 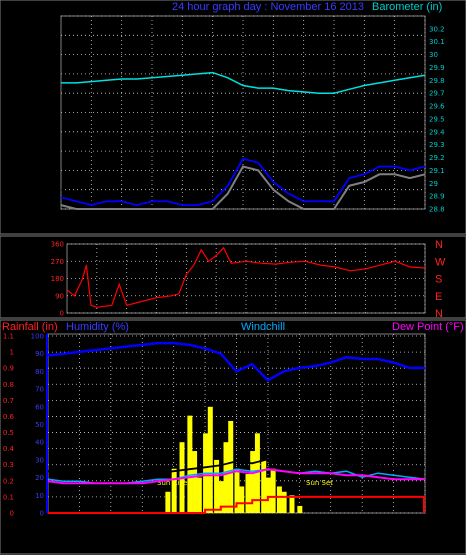 What do you see at coordinates (437, 197) in the screenshot?
I see `barometer-y-tick: 28.9` at bounding box center [437, 197].